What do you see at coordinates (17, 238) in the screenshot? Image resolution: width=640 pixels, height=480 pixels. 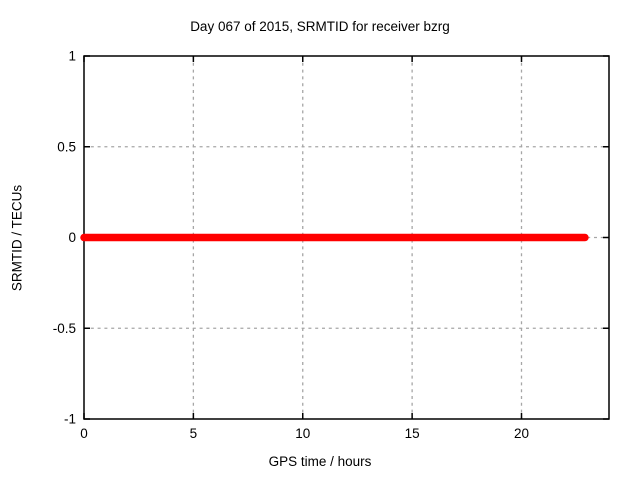 I see `y-axis-label: SRMTID / TECUs` at bounding box center [17, 238].